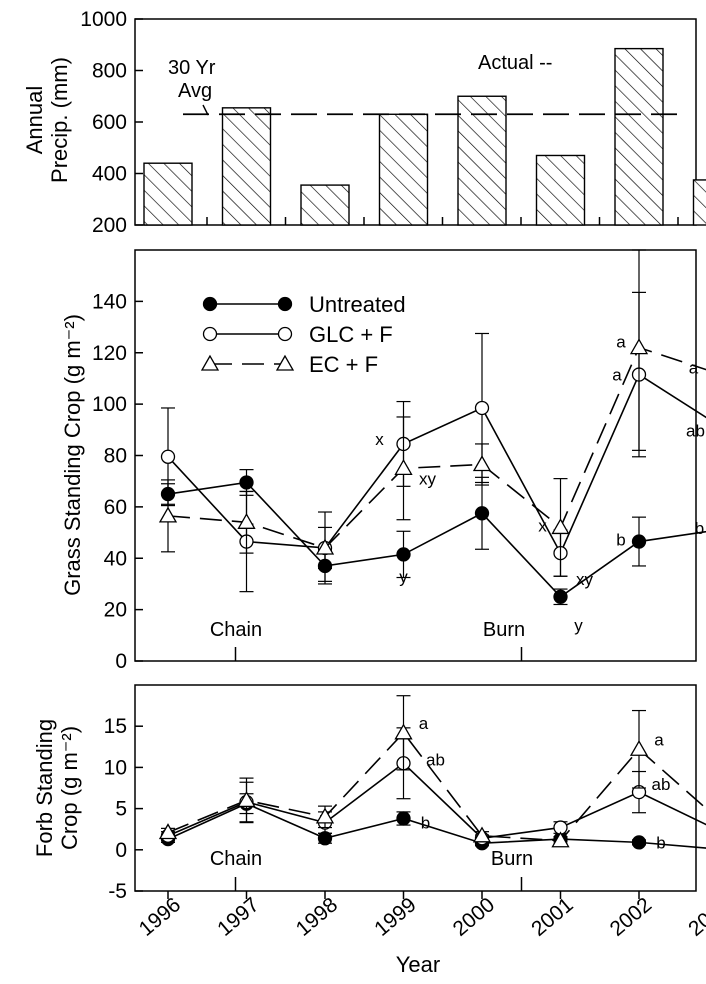 The width and height of the screenshot is (706, 984). What do you see at coordinates (109, 301) in the screenshot?
I see `grass-ytick-label: 140` at bounding box center [109, 301].